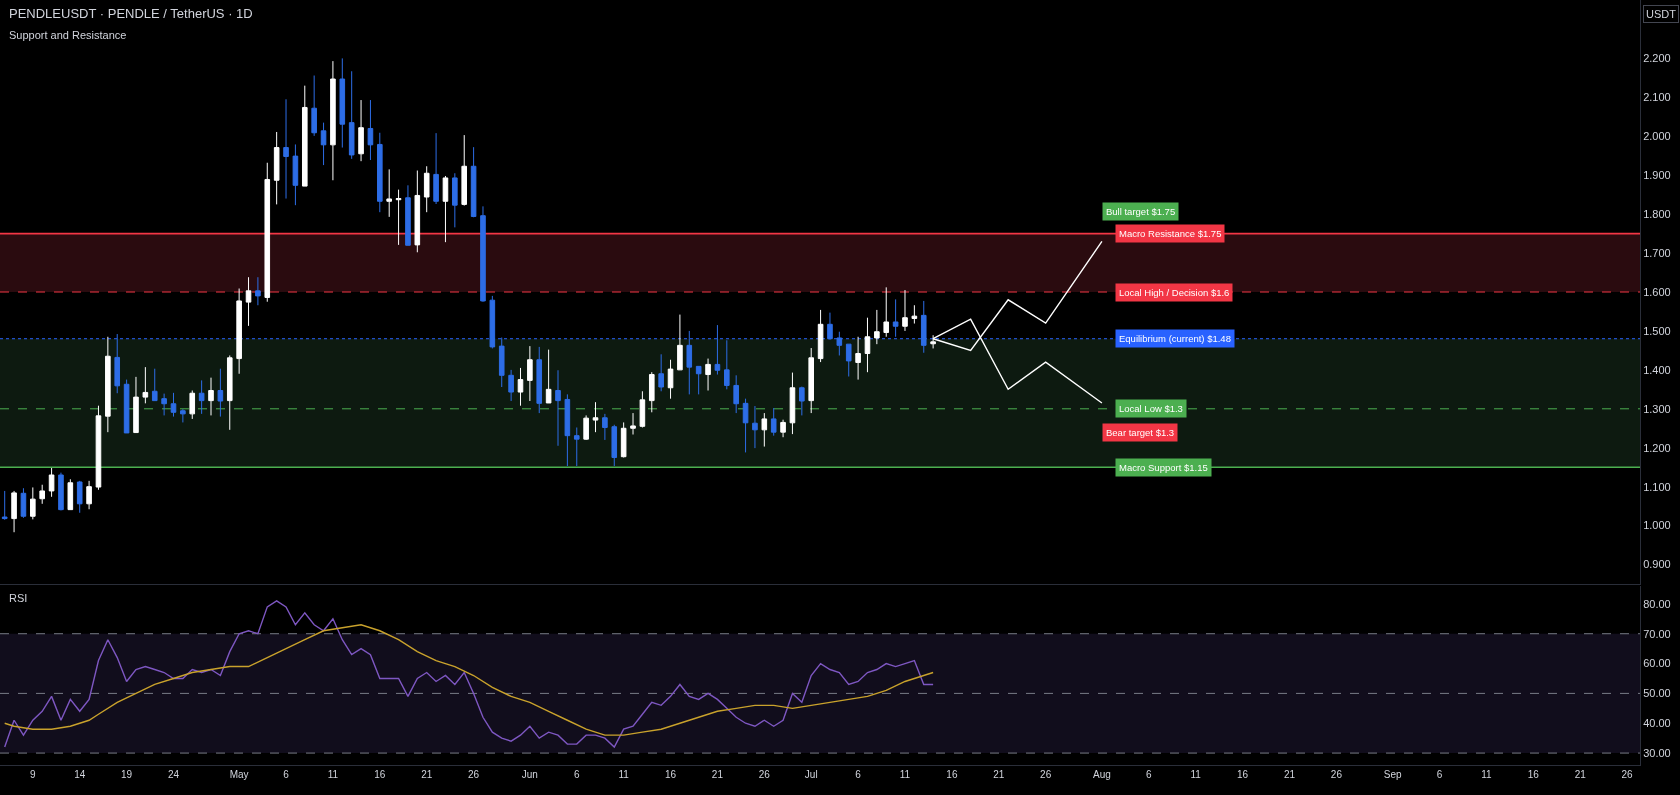 The image size is (1680, 795). What do you see at coordinates (80, 774) in the screenshot?
I see `x-tick-label: 14` at bounding box center [80, 774].